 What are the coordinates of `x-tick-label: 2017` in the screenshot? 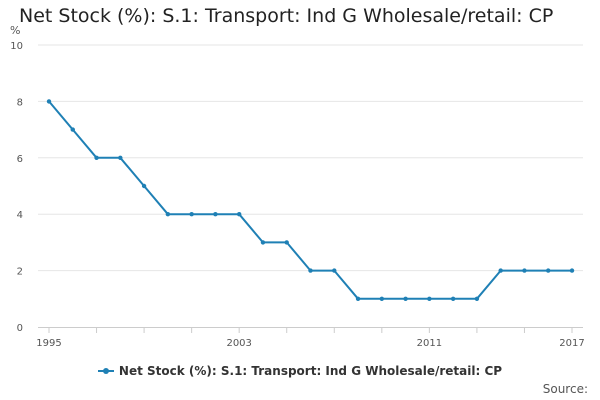 It's located at (571, 343).